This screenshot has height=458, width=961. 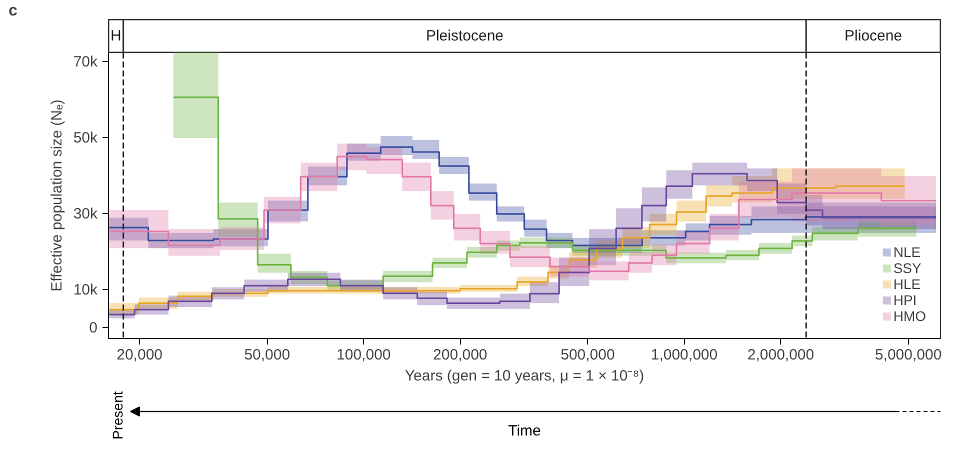 I want to click on legend-label: SSY, so click(x=907, y=268).